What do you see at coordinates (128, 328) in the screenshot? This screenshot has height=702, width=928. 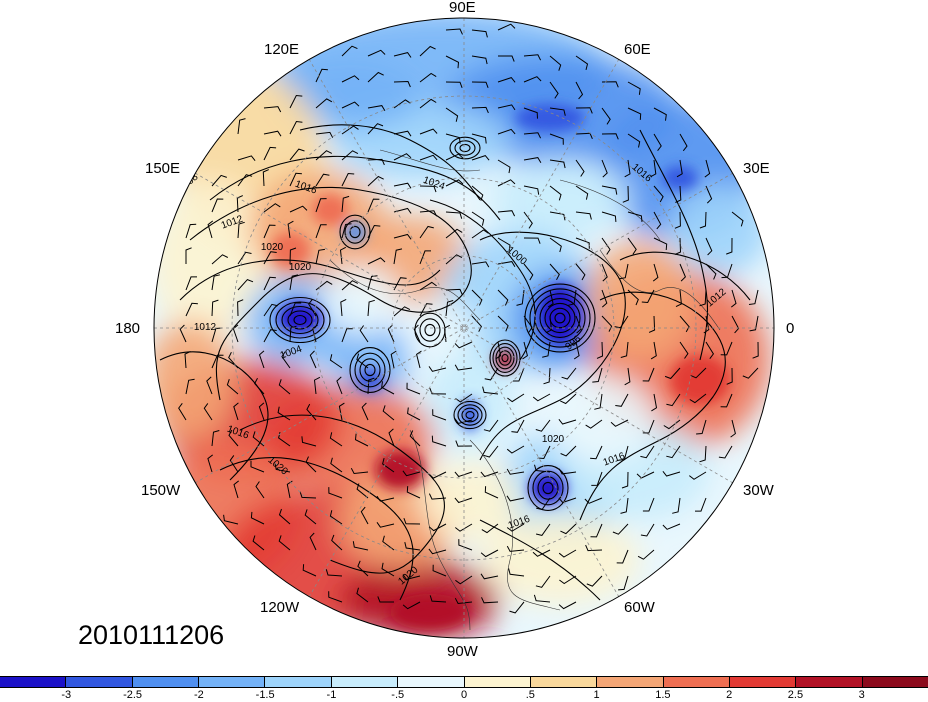 I see `lon-label-180: 180` at bounding box center [128, 328].